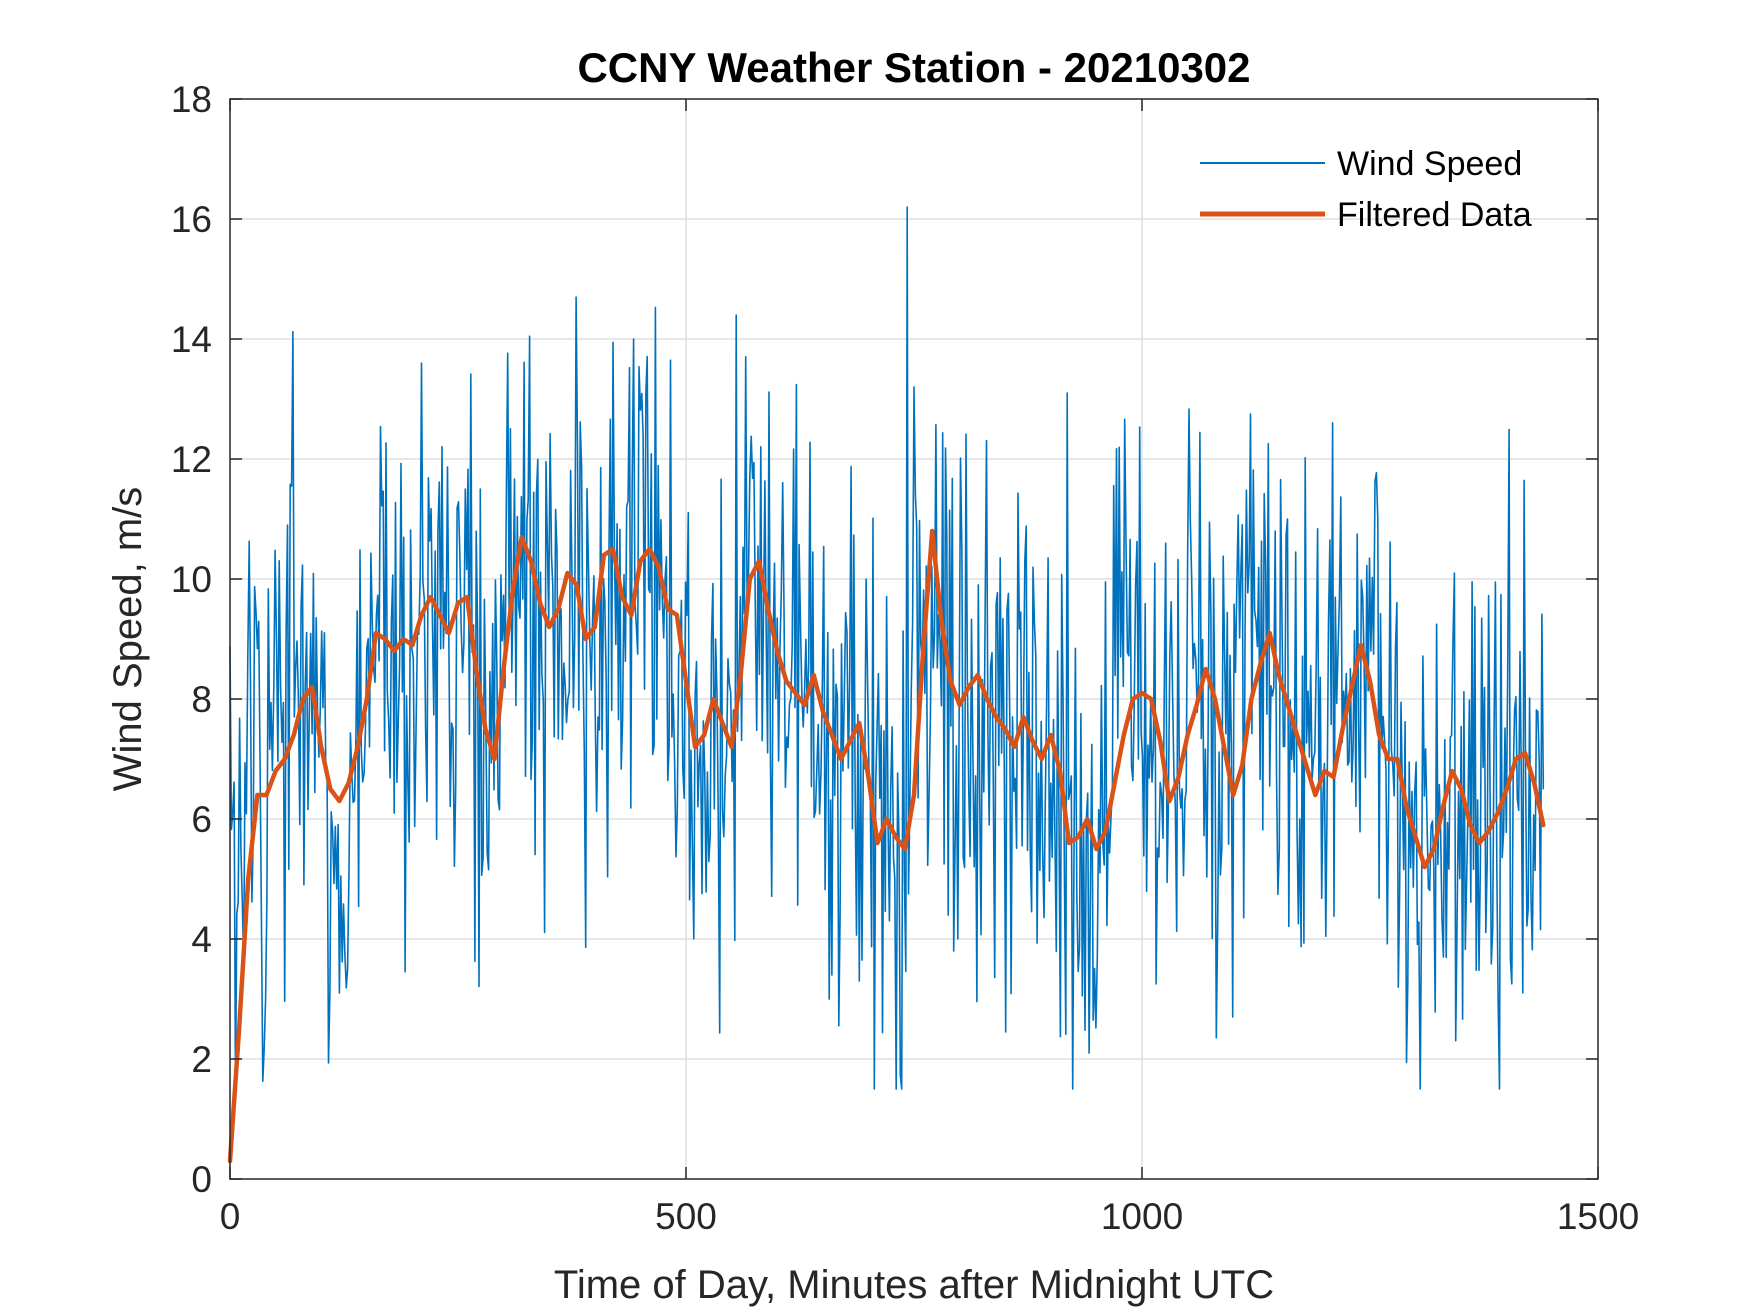  Describe the element at coordinates (191, 579) in the screenshot. I see `y-tick-label: 10` at that location.